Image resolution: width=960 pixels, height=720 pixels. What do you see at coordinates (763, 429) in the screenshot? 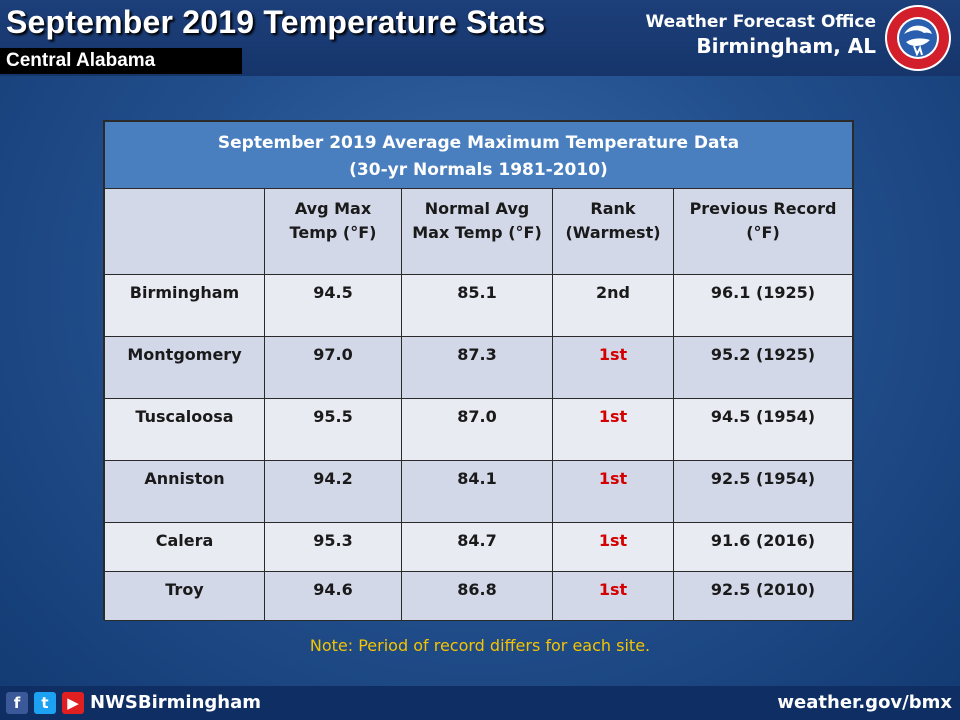
I see `record-value: 94.5 (1954)` at bounding box center [763, 429].